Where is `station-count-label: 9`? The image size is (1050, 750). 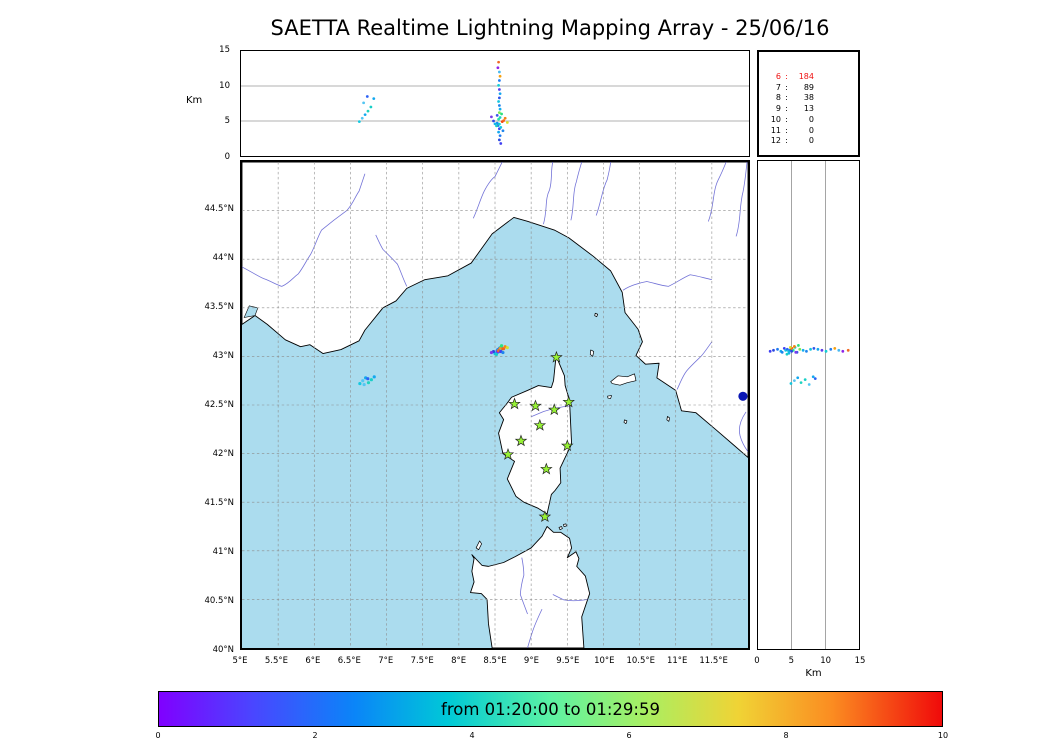 station-count-label: 9 is located at coordinates (778, 109).